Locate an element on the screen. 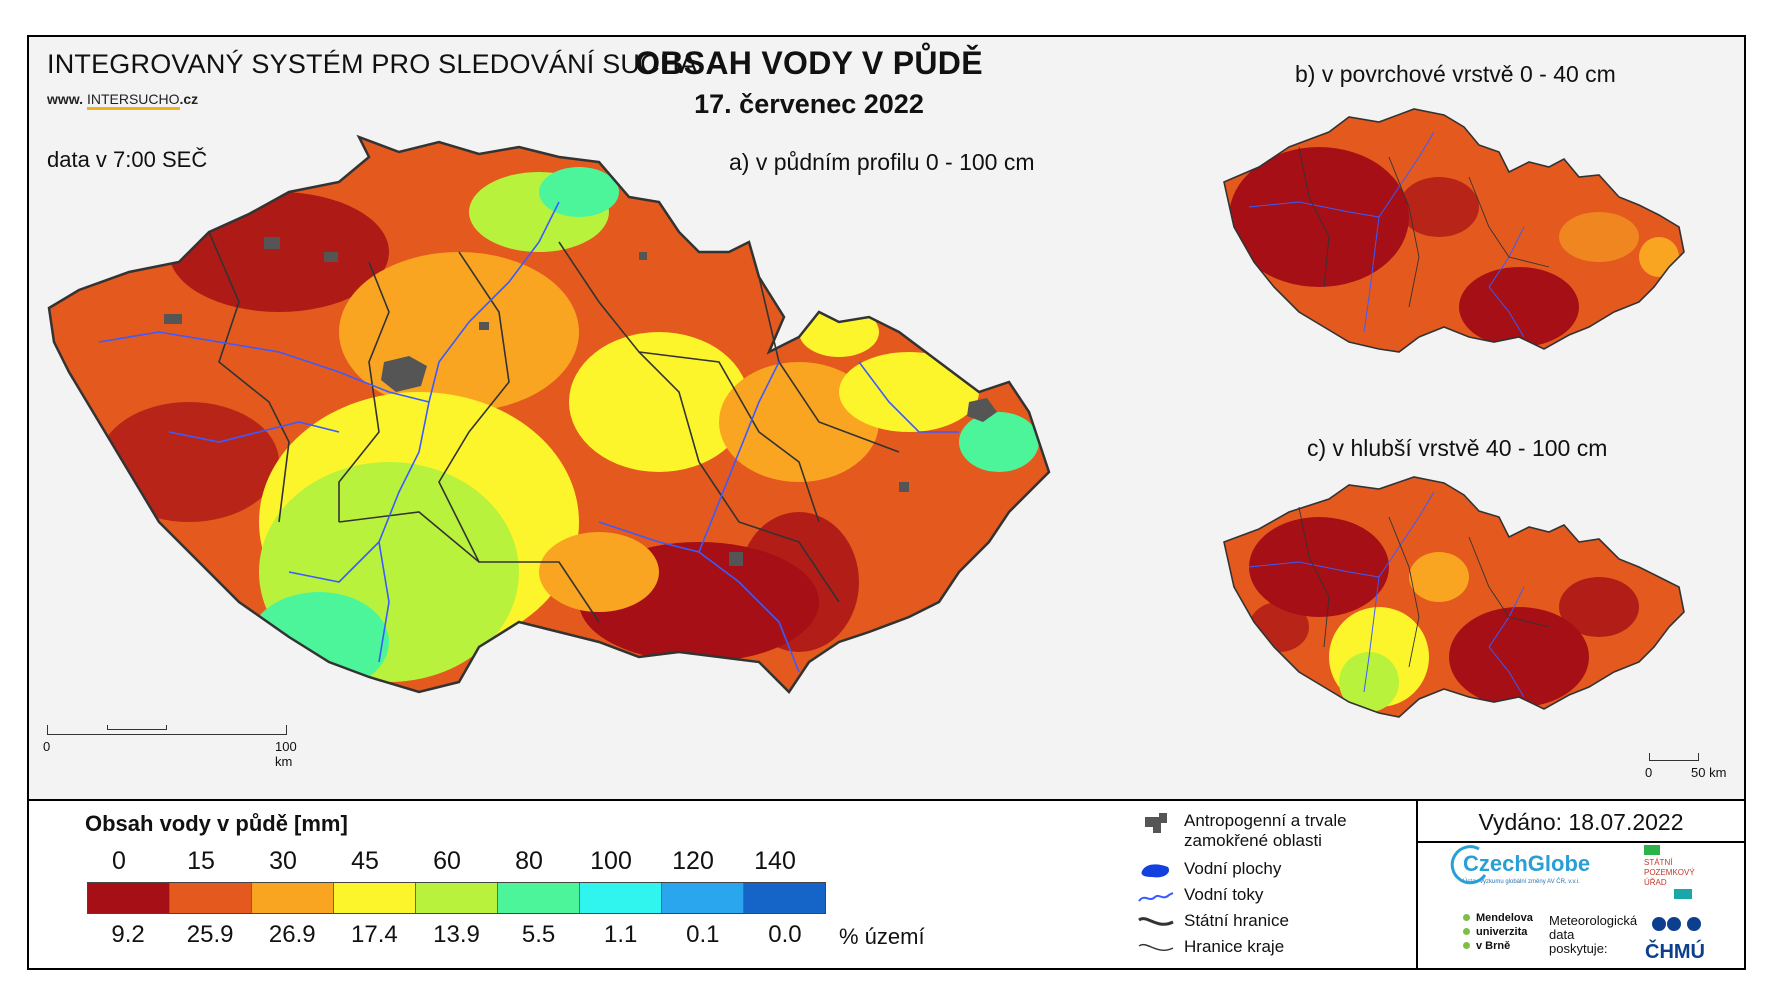 Image resolution: width=1772 pixels, height=1003 pixels. water-body-icon is located at coordinates (1156, 871).